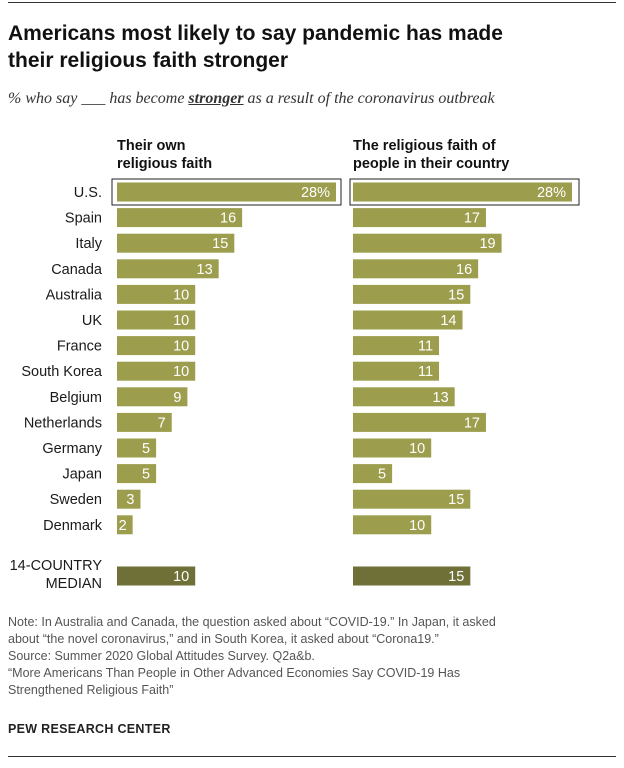 This screenshot has height=768, width=624. What do you see at coordinates (162, 423) in the screenshot?
I see `bar-value-label: 7` at bounding box center [162, 423].